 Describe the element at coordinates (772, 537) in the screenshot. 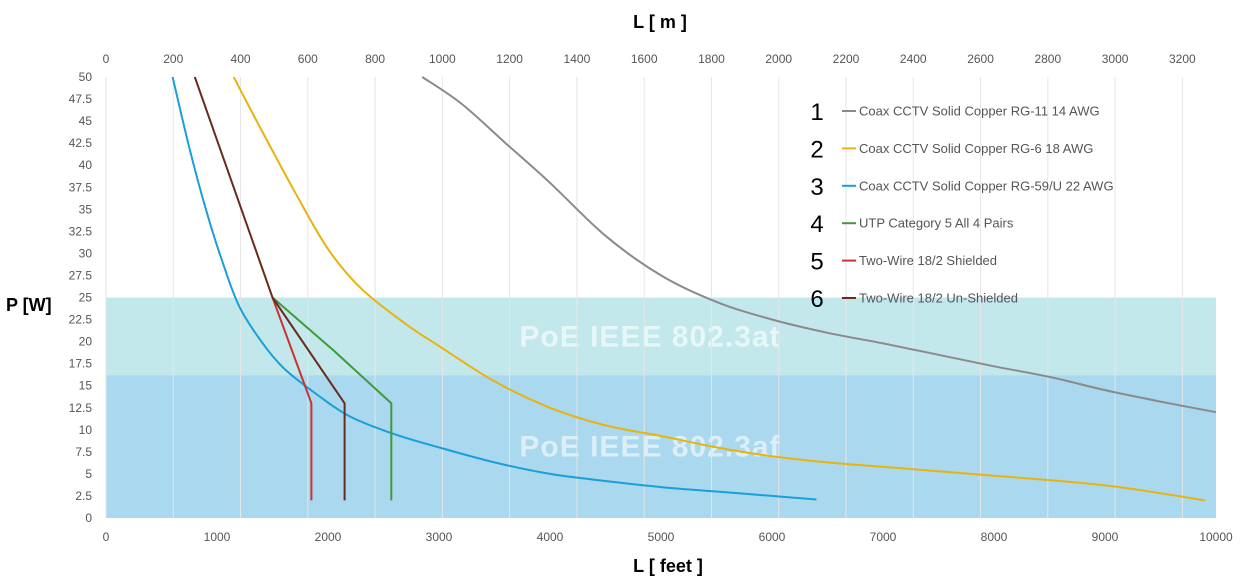

I see `x-tick-6: 6000` at that location.